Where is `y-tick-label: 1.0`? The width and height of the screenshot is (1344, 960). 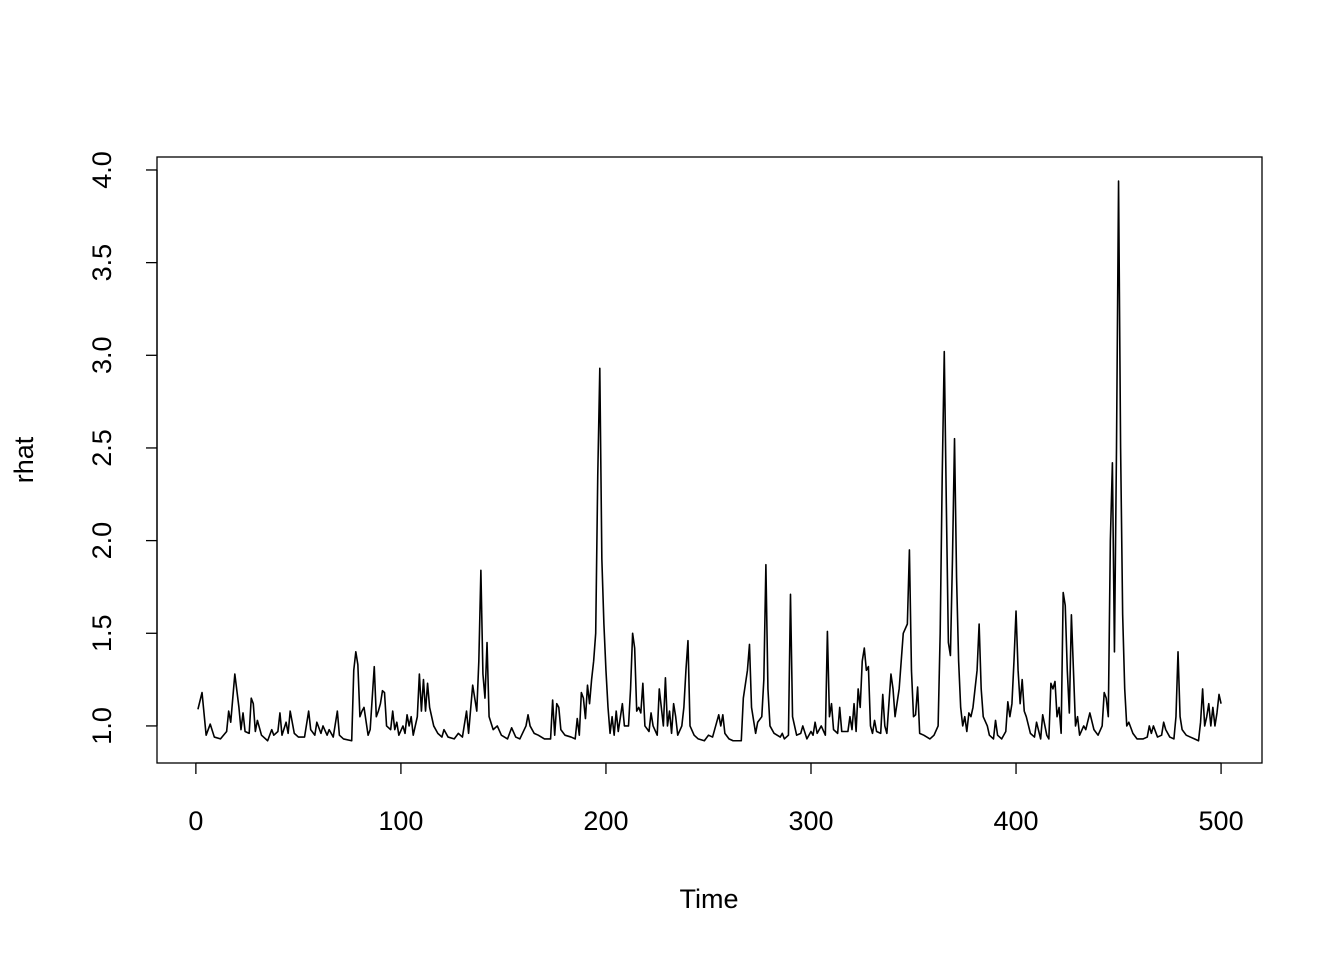
y-tick-label: 1.0 is located at coordinates (102, 726).